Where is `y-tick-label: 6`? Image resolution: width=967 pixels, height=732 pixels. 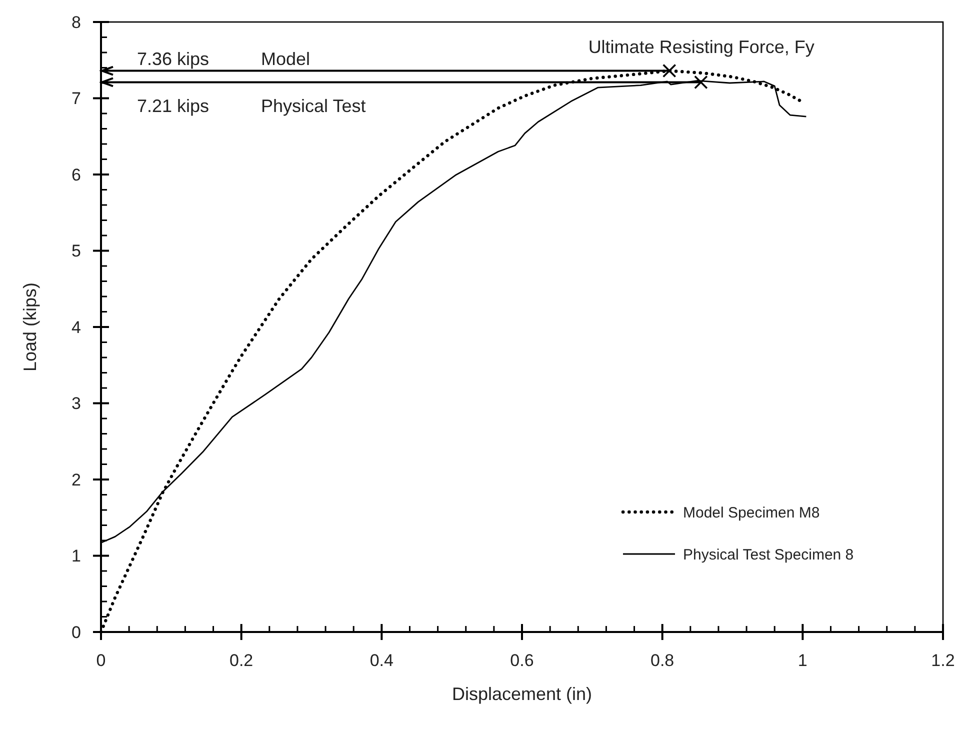
y-tick-label: 6 is located at coordinates (76, 174).